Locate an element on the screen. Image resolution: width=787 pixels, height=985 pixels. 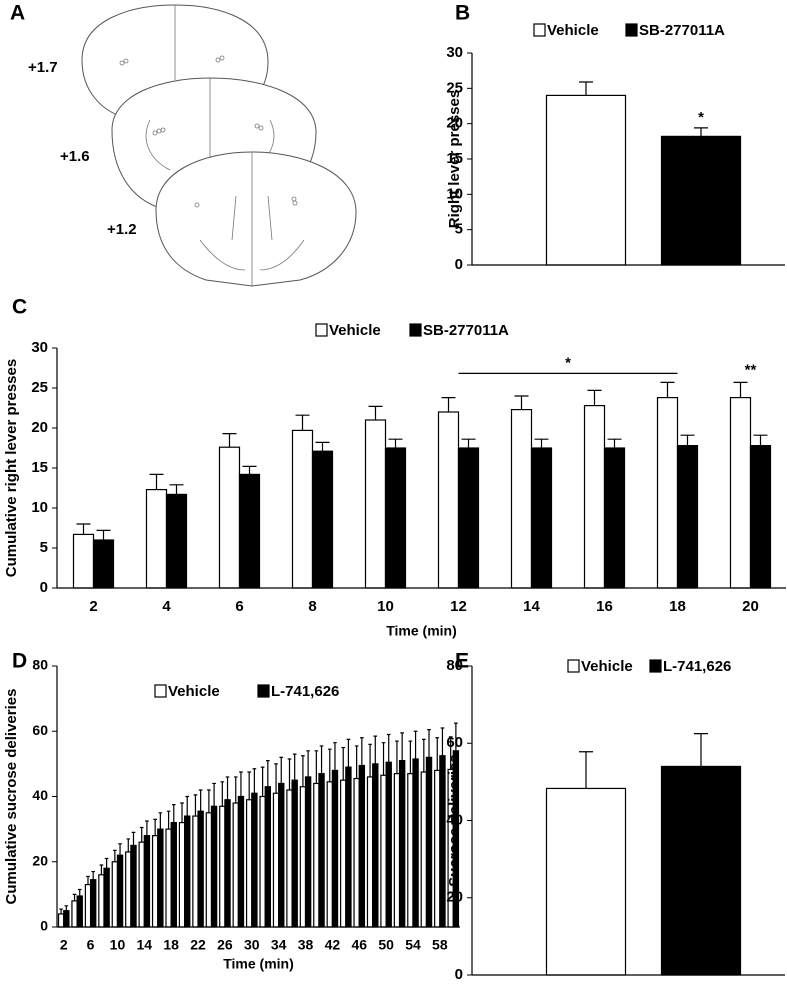
section-level: +1.6 is located at coordinates (75, 156).